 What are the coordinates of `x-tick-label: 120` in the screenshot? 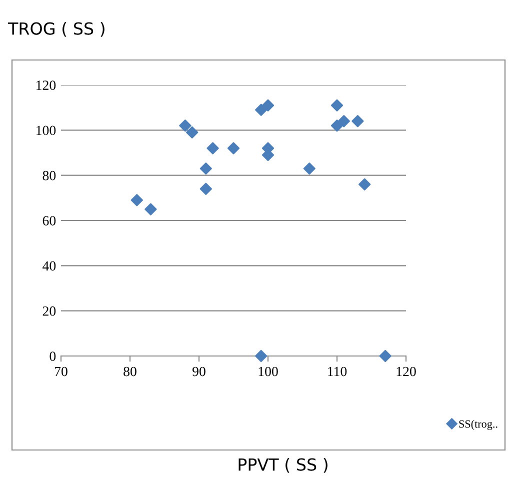 It's located at (406, 371).